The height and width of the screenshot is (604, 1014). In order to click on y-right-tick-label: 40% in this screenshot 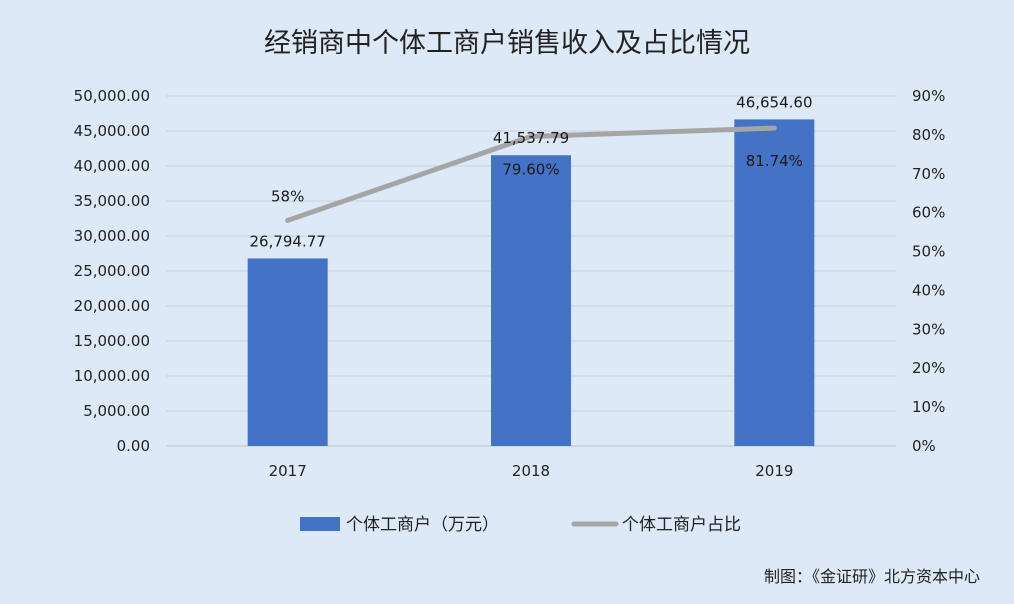, I will do `click(928, 290)`.